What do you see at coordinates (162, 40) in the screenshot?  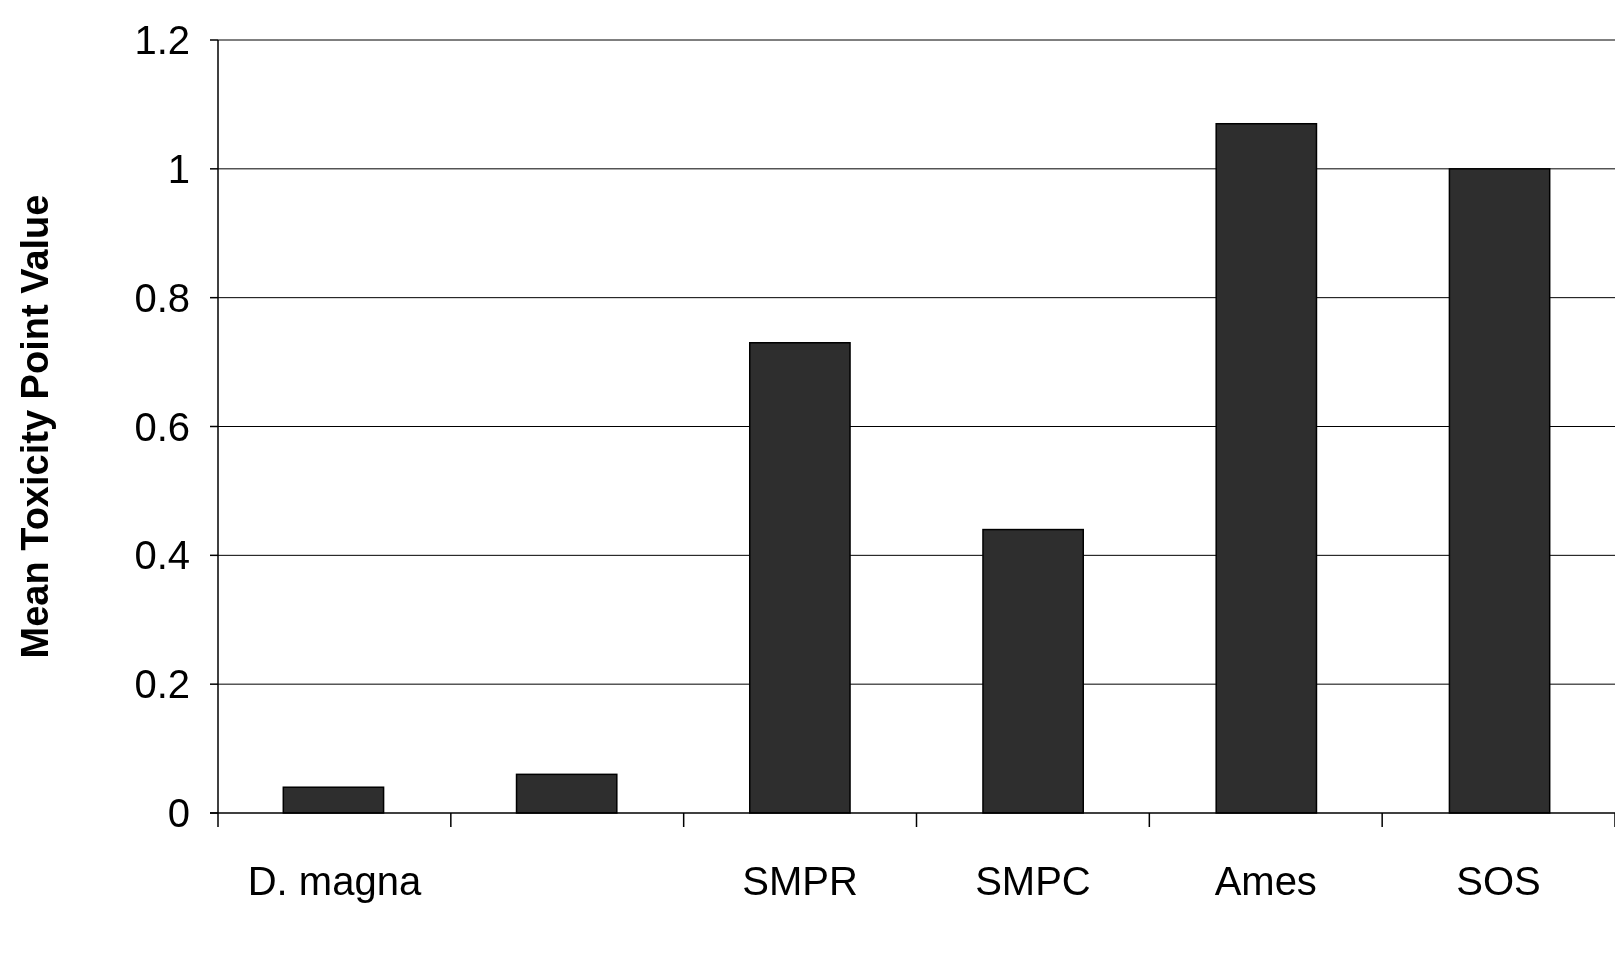 I see `y-tick-label: 1.2` at bounding box center [162, 40].